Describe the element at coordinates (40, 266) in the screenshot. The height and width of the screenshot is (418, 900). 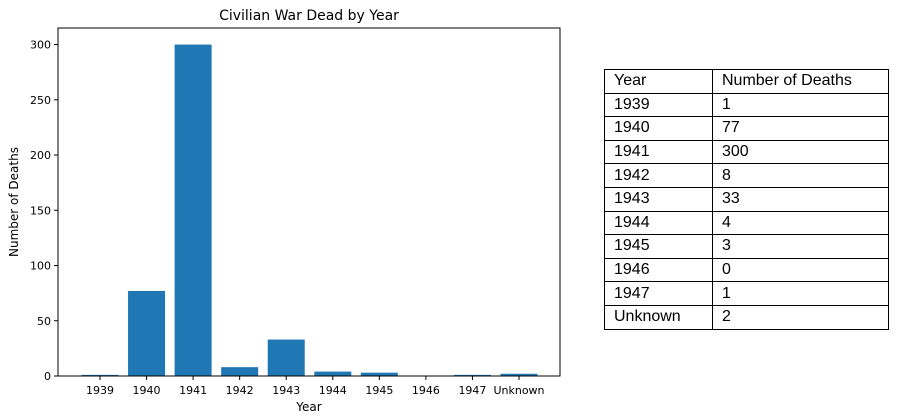
I see `y-tick-label: 100` at that location.